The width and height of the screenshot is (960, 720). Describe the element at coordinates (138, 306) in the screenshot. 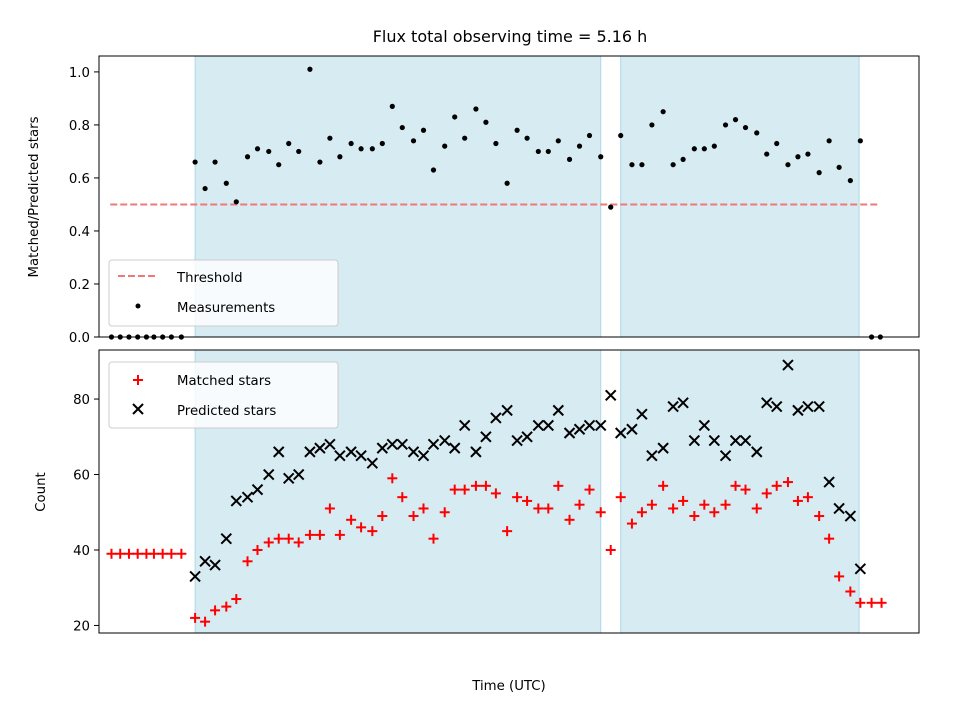

I see `measurements-legend-swatch` at that location.